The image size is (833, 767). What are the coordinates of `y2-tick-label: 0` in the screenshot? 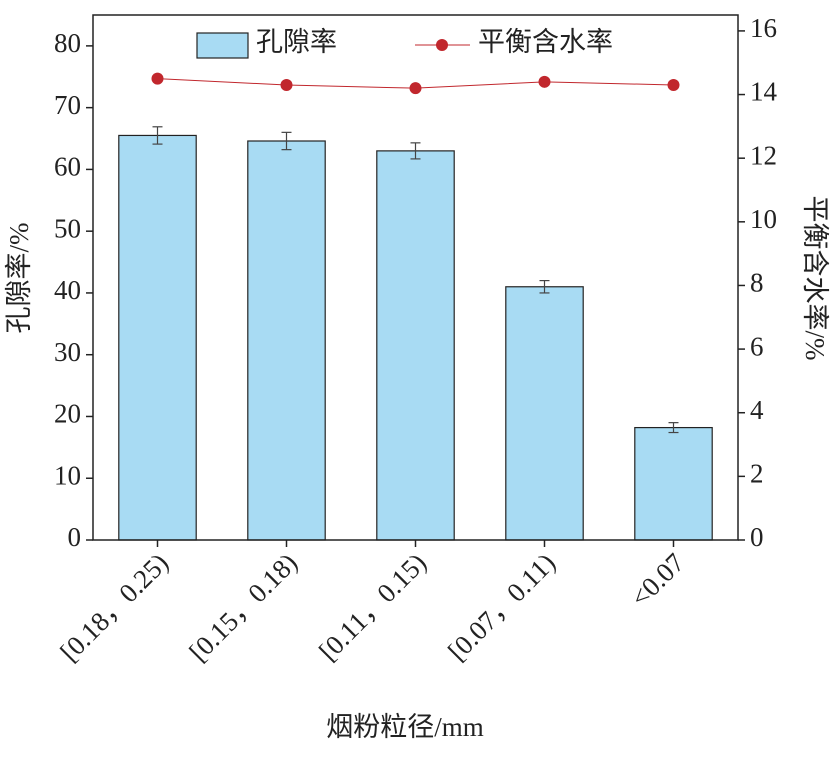 It's located at (757, 537).